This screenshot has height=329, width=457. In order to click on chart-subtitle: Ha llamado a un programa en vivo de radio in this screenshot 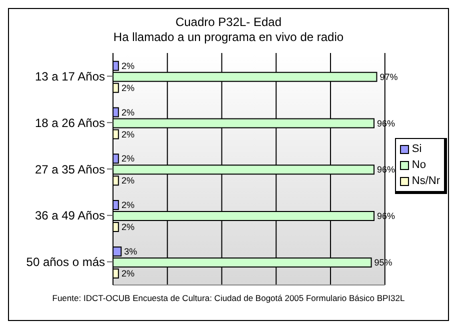, I will do `click(228, 37)`.